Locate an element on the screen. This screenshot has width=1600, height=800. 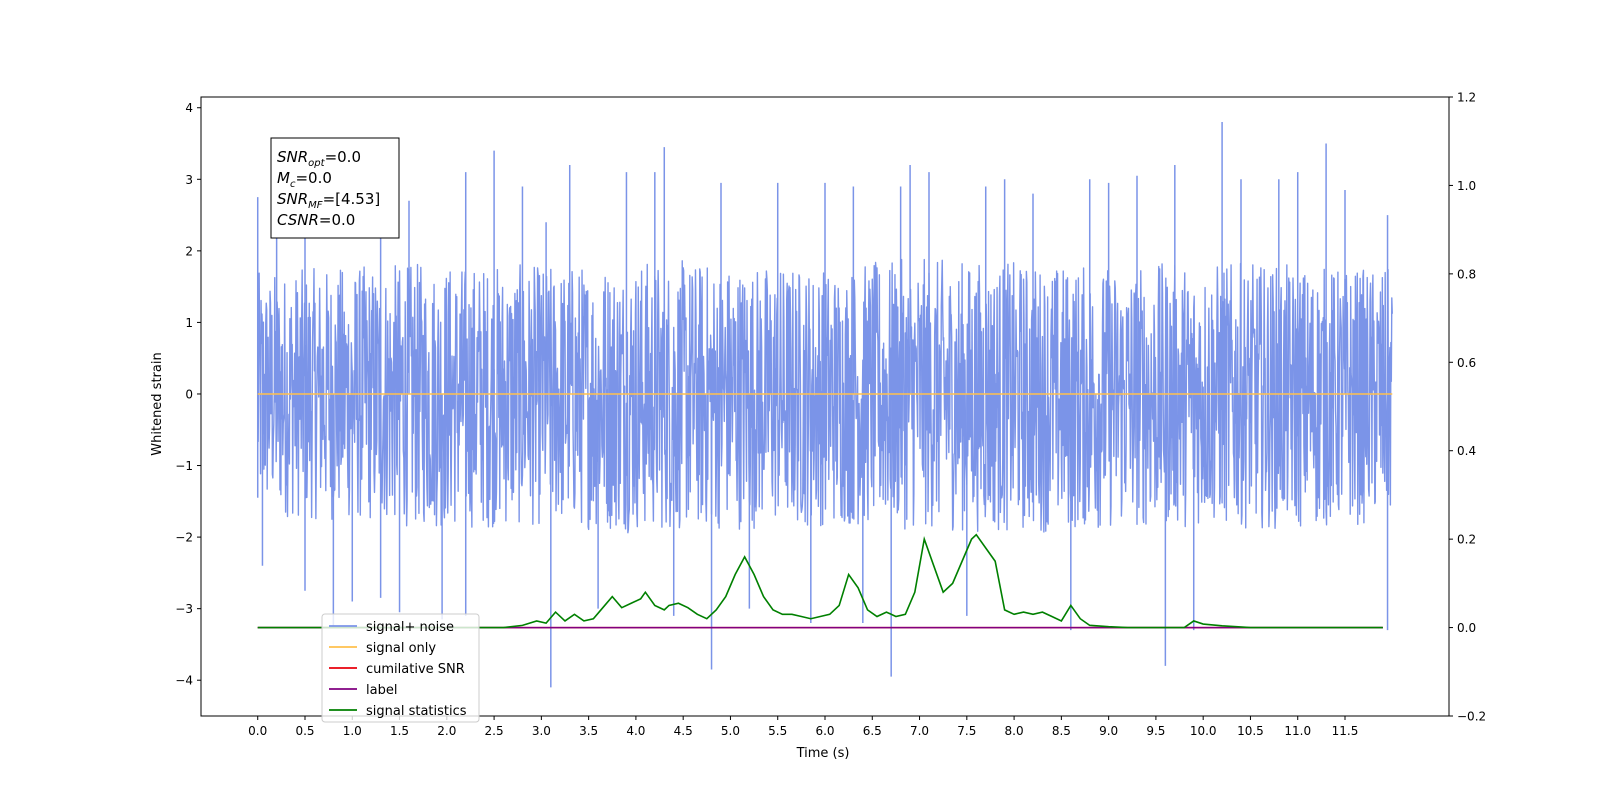
x-tick-label: 1.0 is located at coordinates (352, 731).